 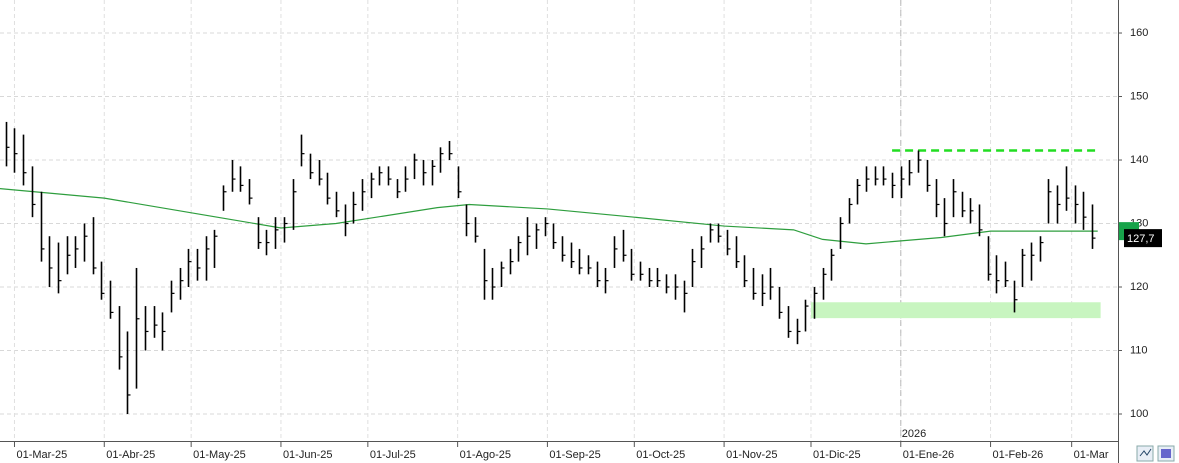 I want to click on y-tick-label: 110, so click(x=1139, y=350).